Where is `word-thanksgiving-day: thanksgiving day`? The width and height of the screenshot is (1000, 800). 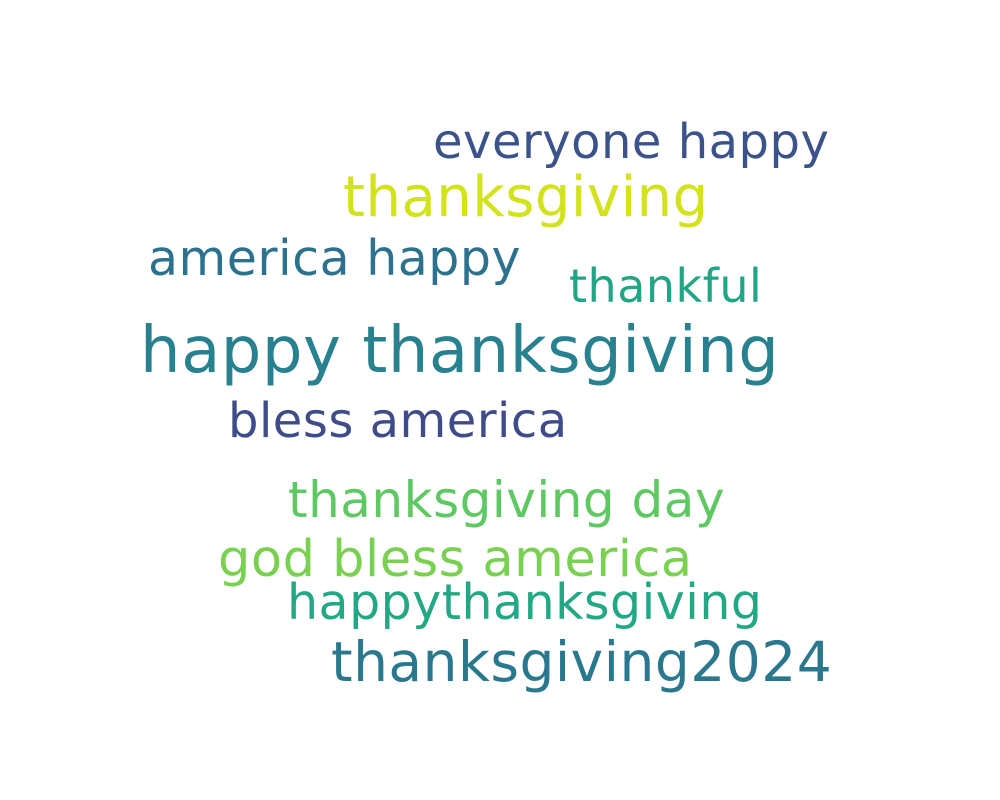
word-thanksgiving-day: thanksgiving day is located at coordinates (507, 500).